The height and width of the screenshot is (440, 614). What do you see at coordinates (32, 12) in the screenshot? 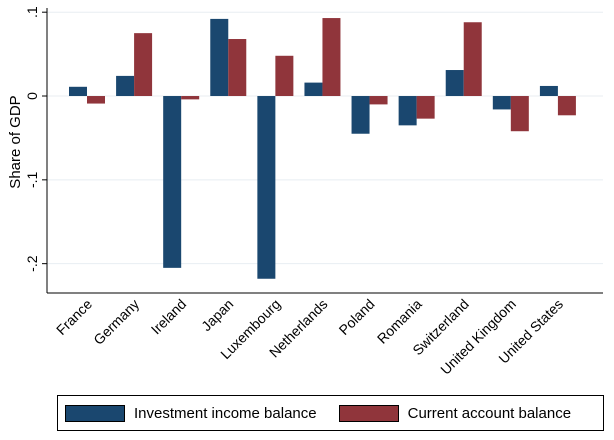
I see `y-tick-label: .1` at bounding box center [32, 12].